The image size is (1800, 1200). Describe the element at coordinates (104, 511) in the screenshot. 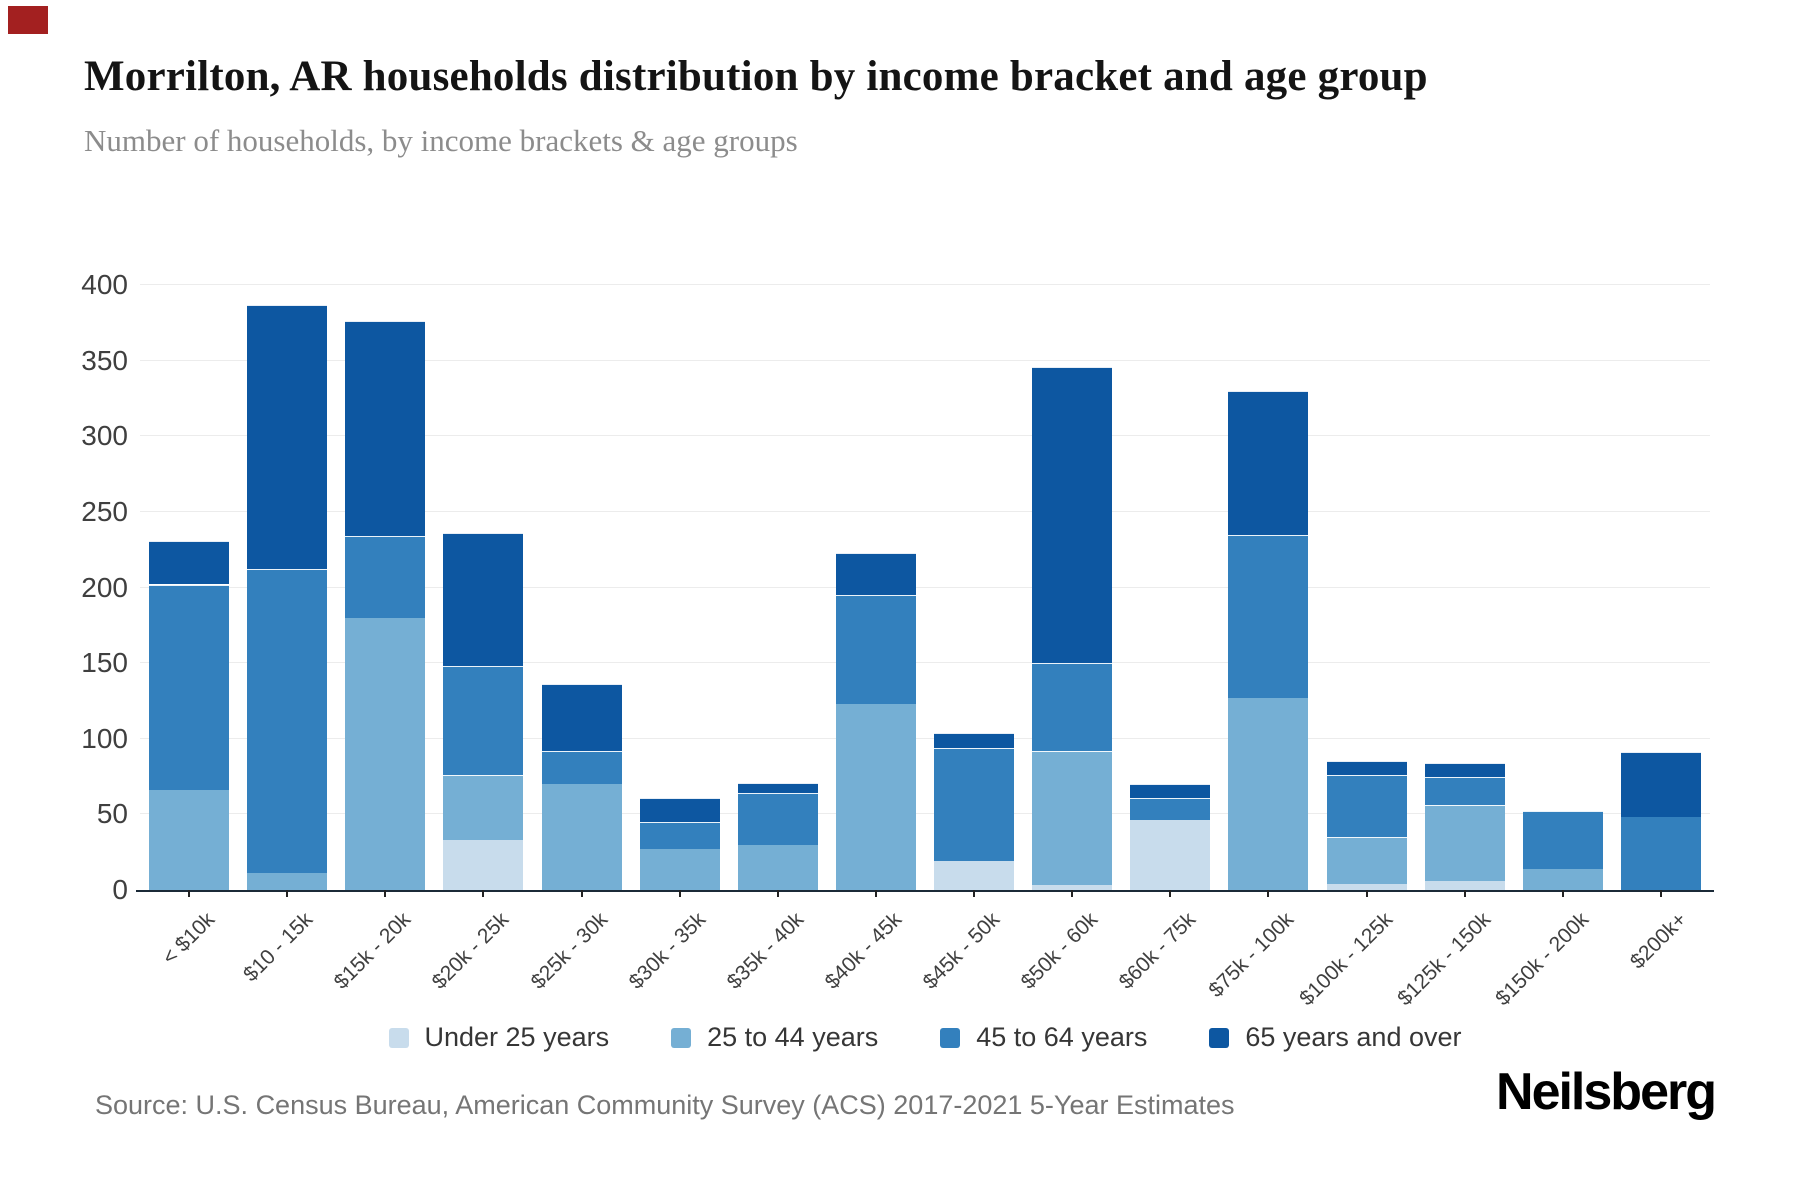

I see `y-axis-tick-label: 250` at that location.